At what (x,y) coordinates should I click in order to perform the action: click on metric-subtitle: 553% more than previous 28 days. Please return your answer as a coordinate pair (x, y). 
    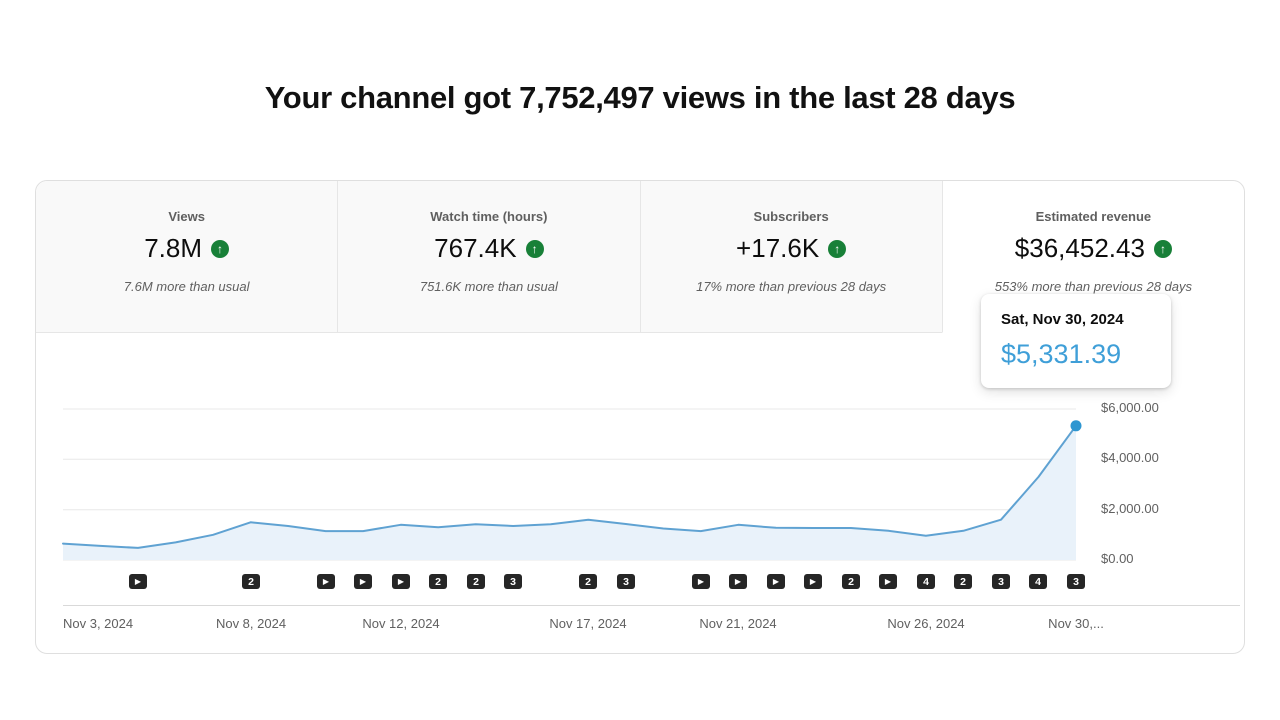
    Looking at the image, I should click on (1093, 286).